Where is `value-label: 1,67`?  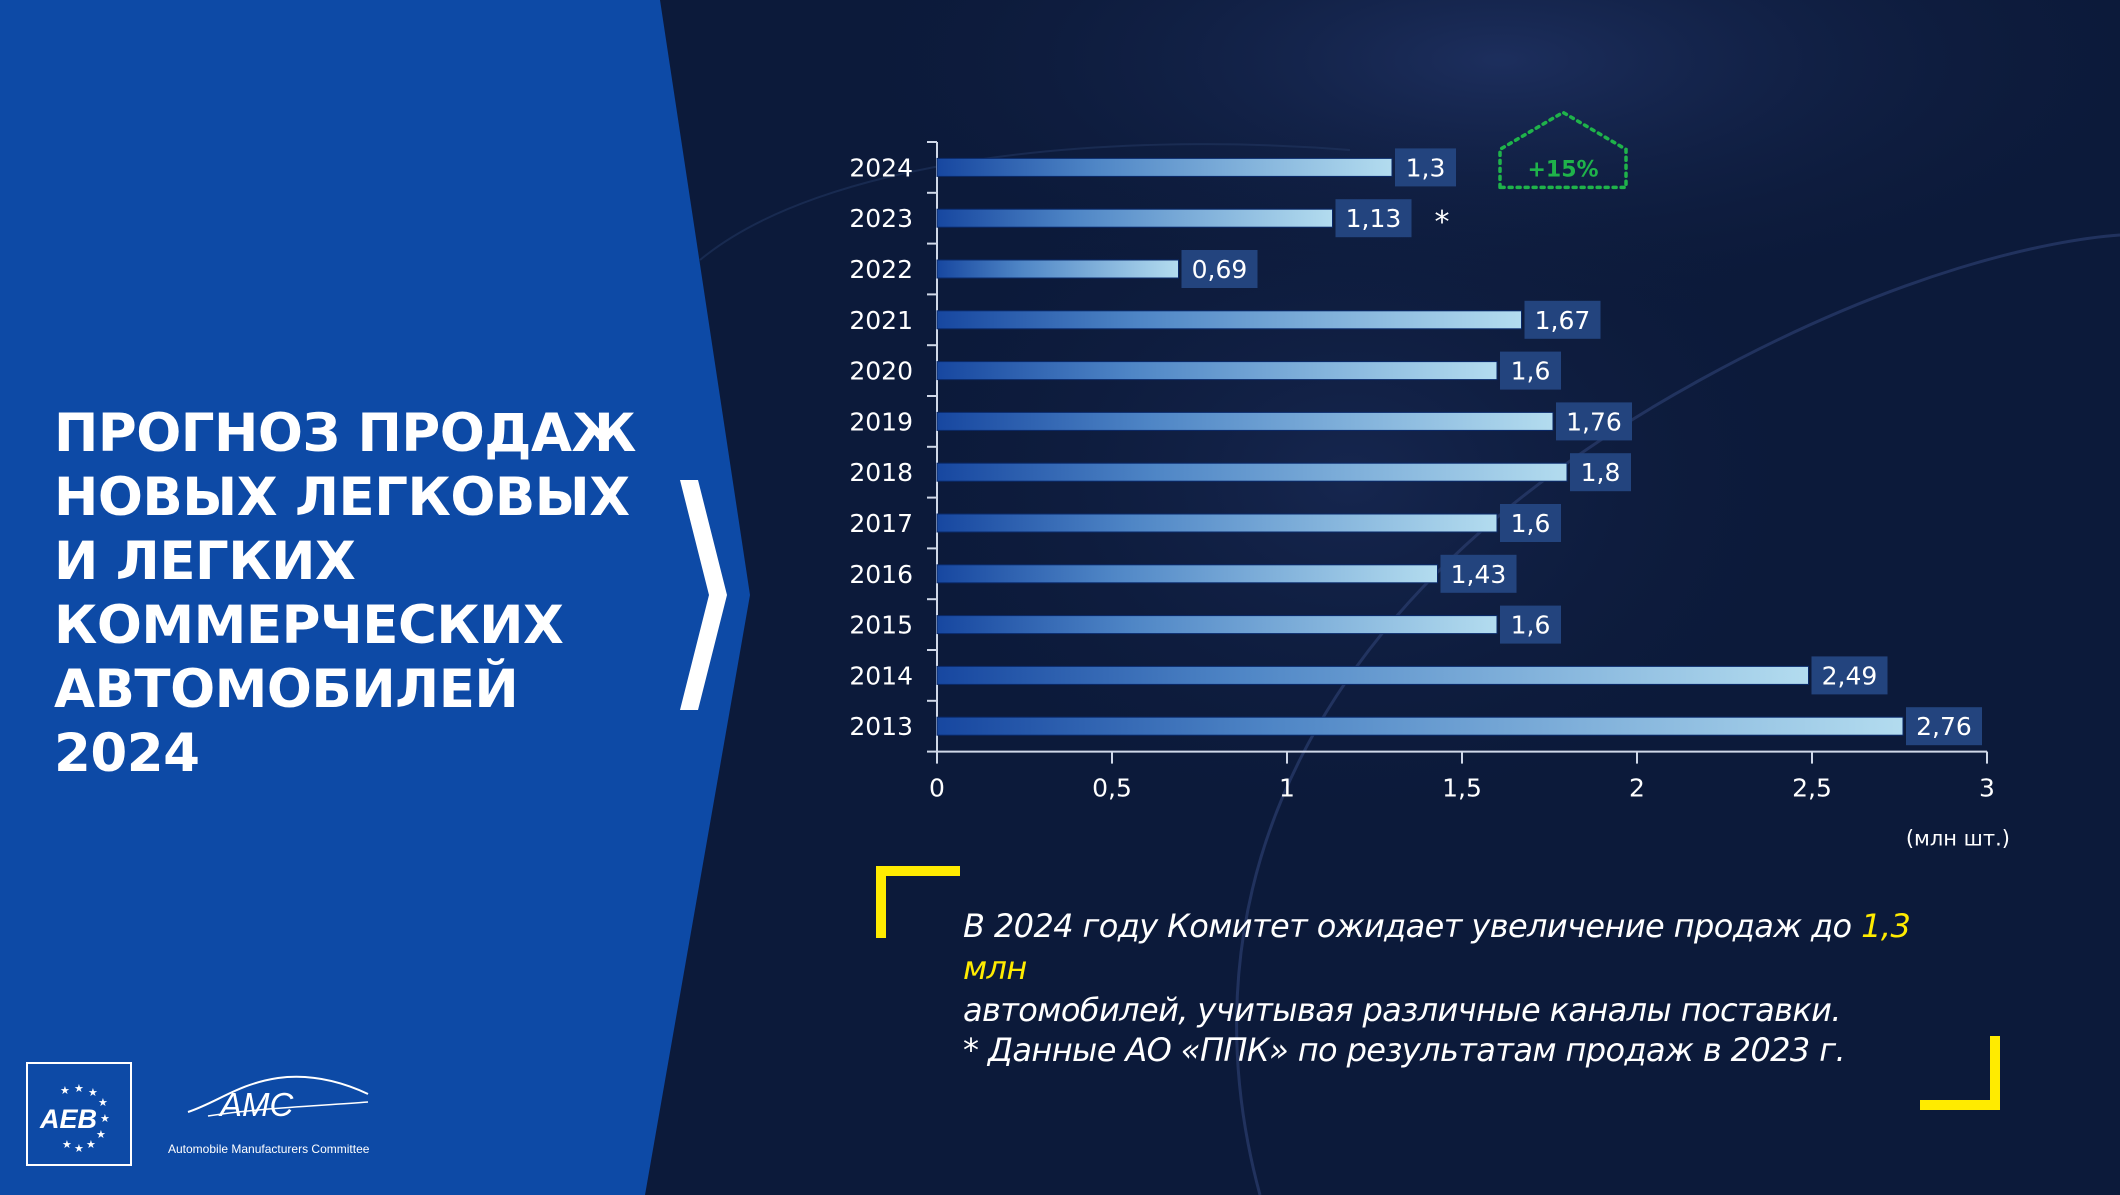
value-label: 1,67 is located at coordinates (1563, 320).